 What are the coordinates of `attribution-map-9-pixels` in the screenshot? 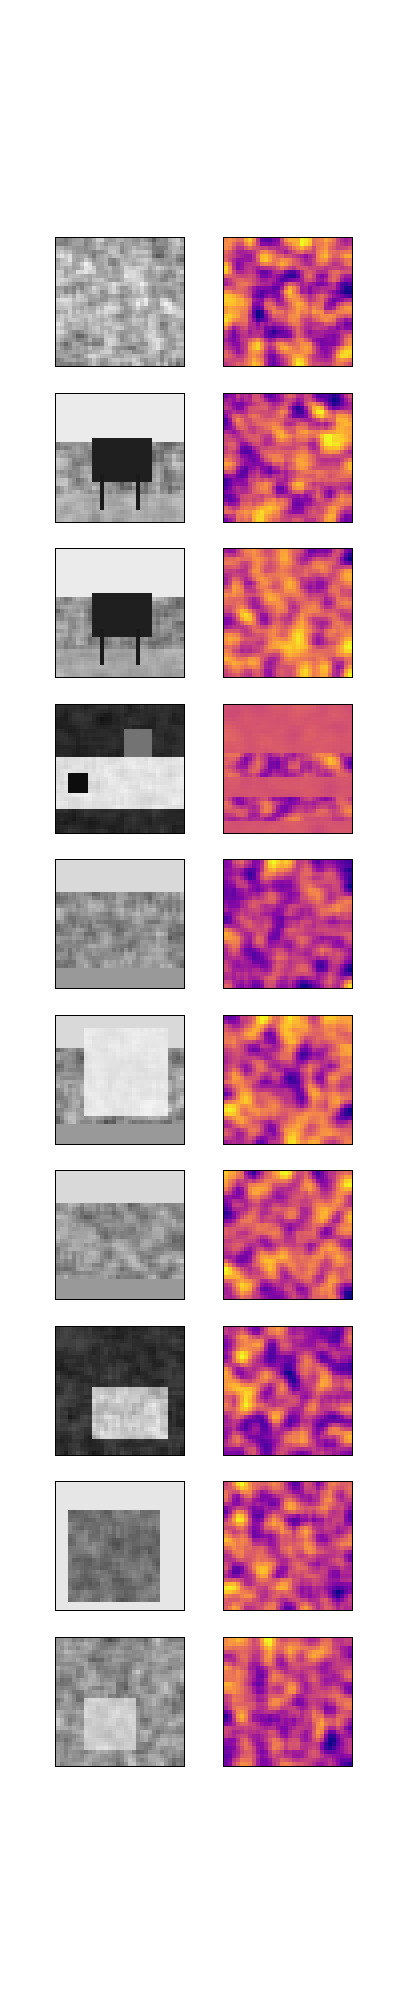 It's located at (288, 1546).